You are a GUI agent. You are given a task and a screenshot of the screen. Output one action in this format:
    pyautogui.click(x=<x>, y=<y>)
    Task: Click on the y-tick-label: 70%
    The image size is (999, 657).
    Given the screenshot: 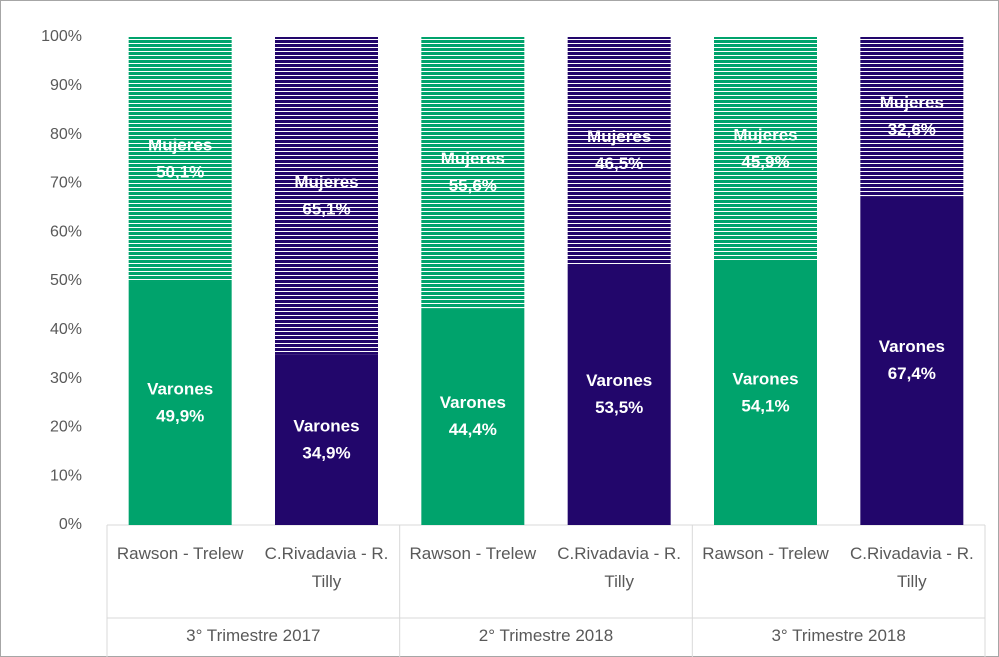 What is the action you would take?
    pyautogui.click(x=66, y=183)
    